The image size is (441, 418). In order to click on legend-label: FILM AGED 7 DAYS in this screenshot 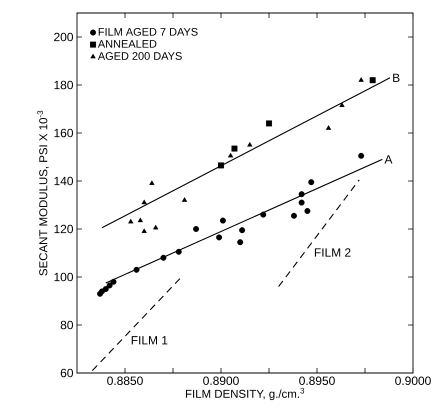, I will do `click(148, 32)`.